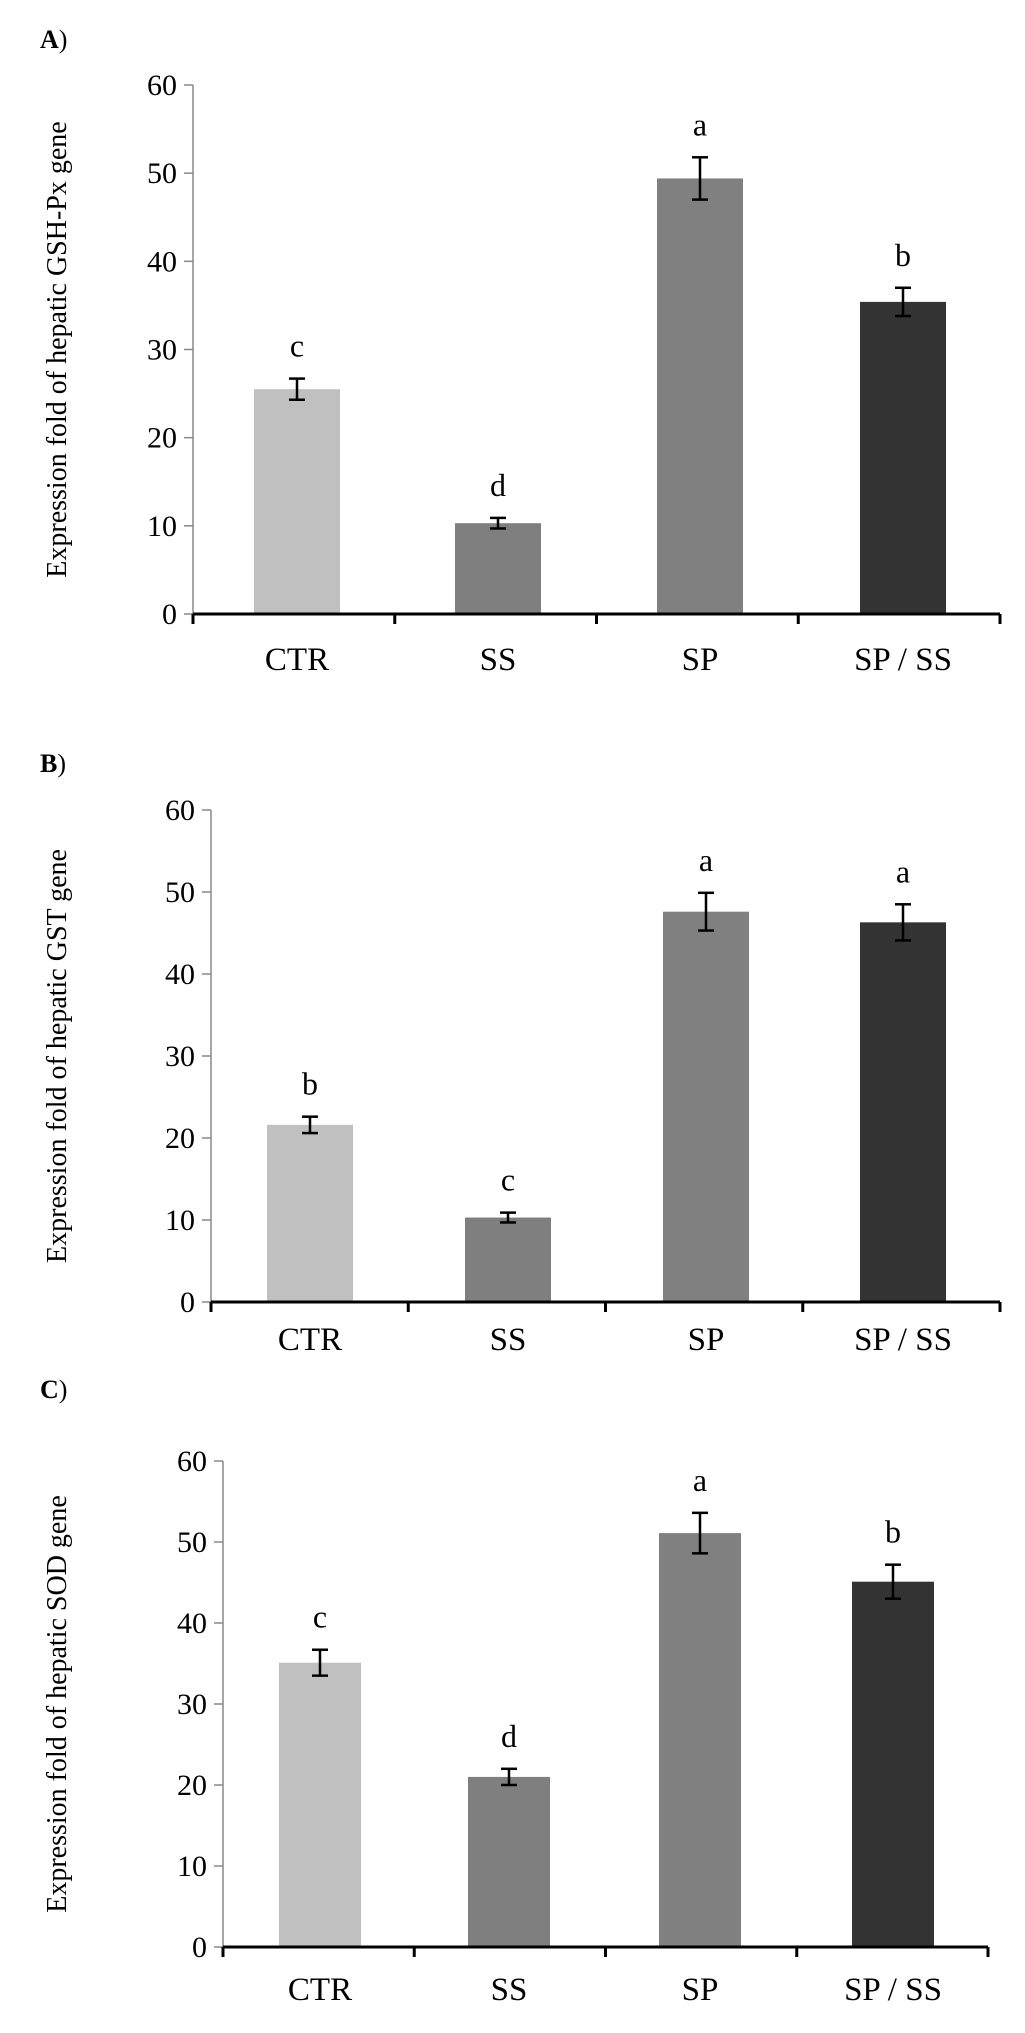 The width and height of the screenshot is (1025, 2033). Describe the element at coordinates (57, 1056) in the screenshot. I see `y-axis-title: Expression fold of hepatic GST gene` at that location.